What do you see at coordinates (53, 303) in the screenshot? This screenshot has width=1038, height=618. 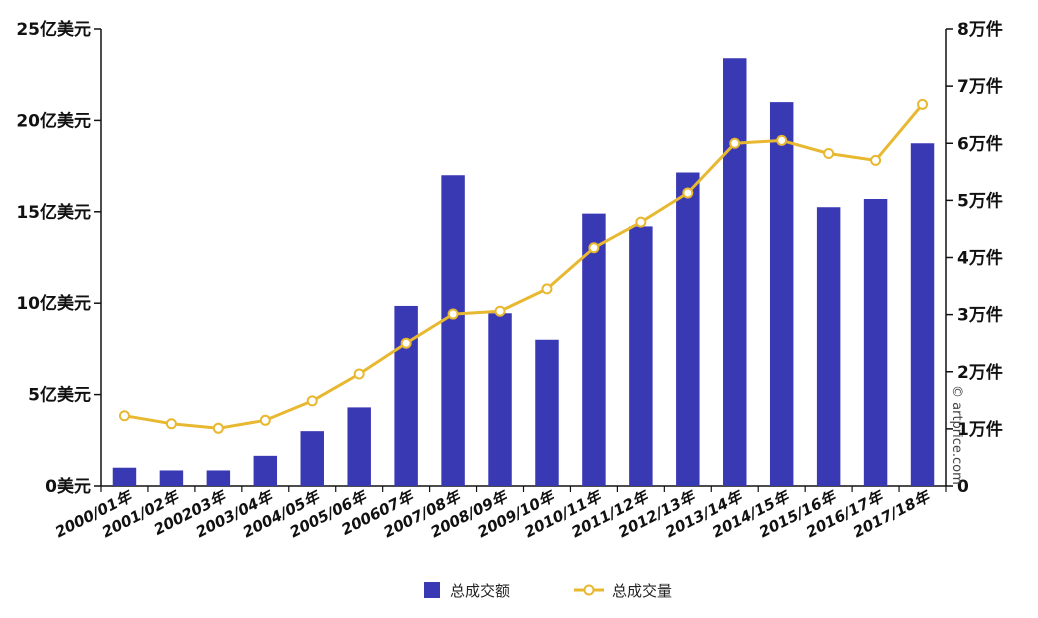 I see `left-tick-label: 10亿美元` at bounding box center [53, 303].